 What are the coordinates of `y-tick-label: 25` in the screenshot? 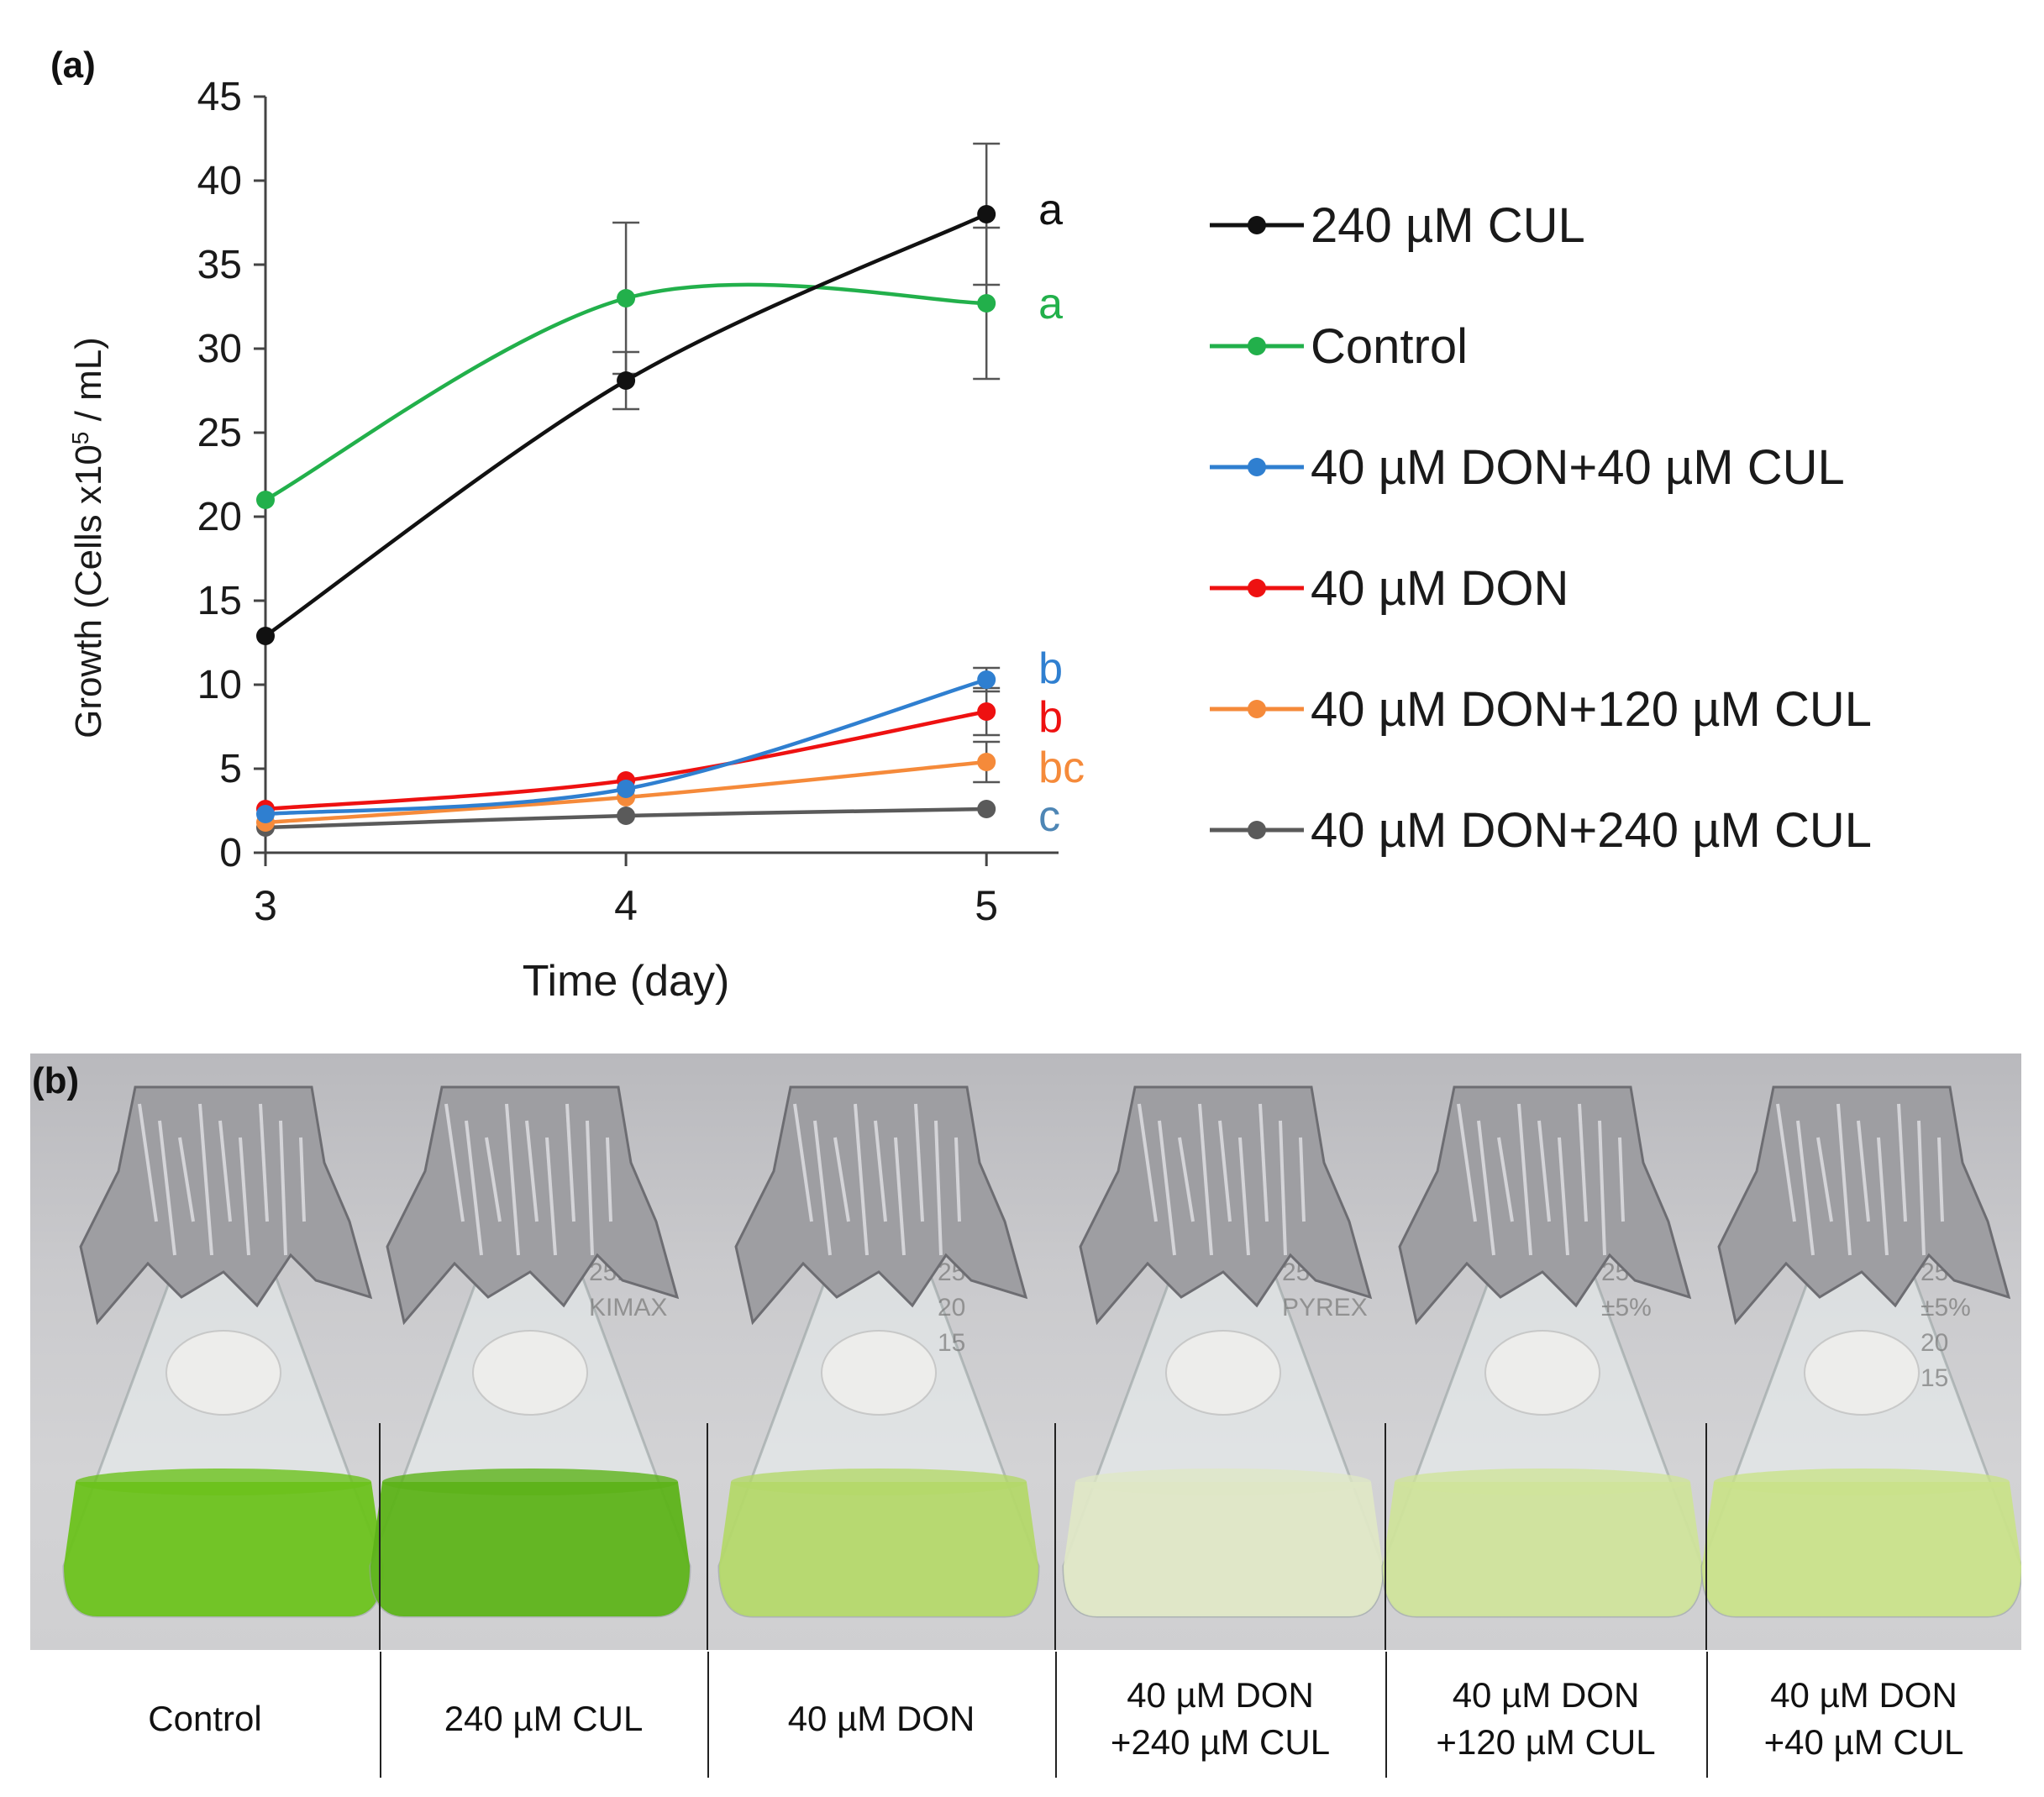 It's located at (219, 433).